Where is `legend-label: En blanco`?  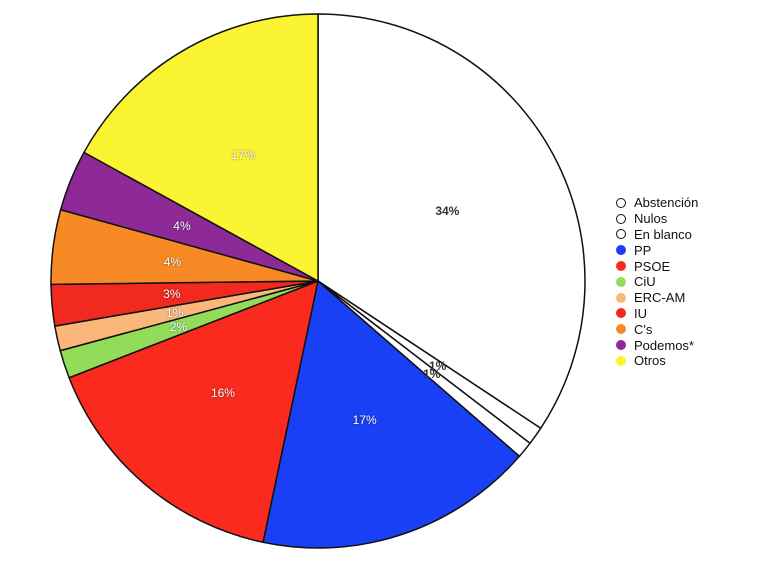 legend-label: En blanco is located at coordinates (663, 234).